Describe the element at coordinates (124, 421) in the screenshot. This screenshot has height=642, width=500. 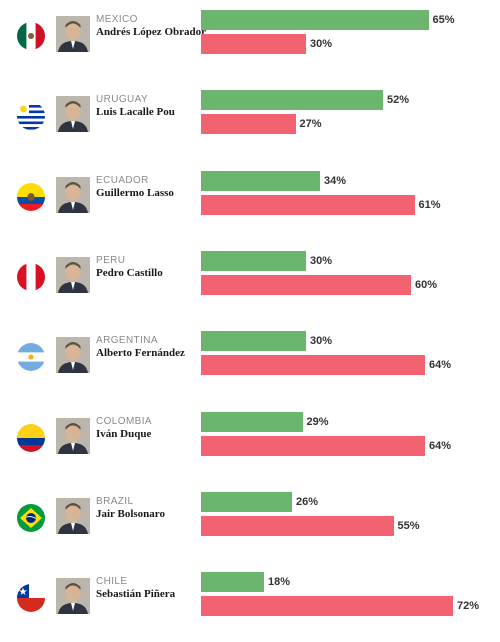
I see `country-label: COLOMBIA` at that location.